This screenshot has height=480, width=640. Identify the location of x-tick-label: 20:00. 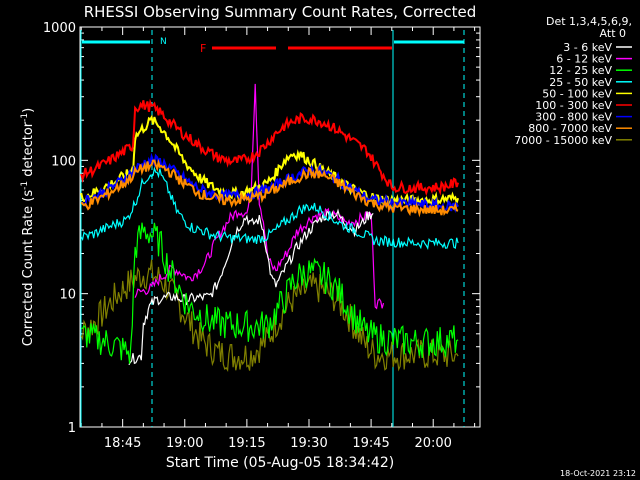
(432, 443).